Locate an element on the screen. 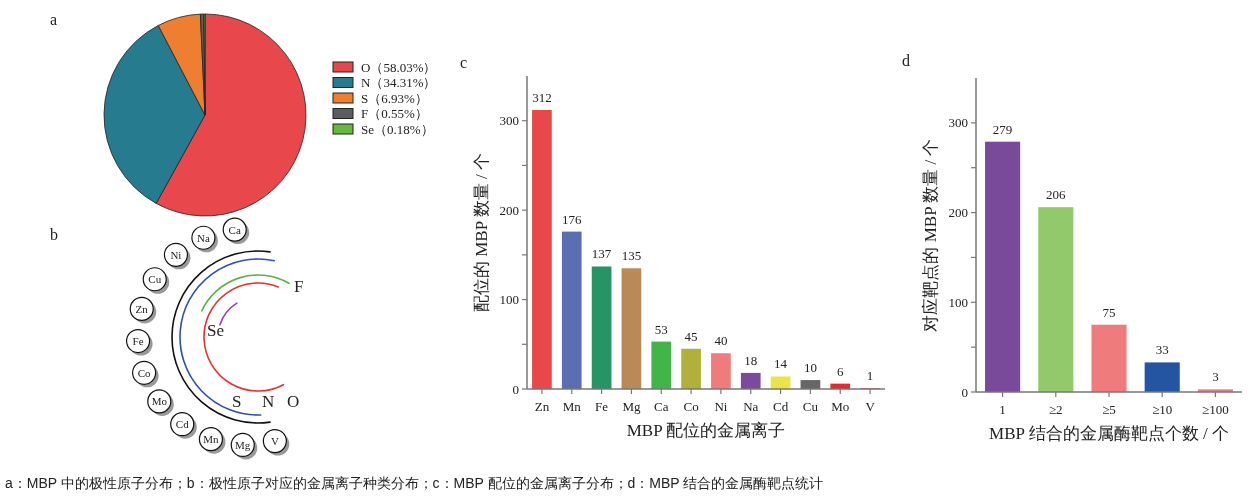 This screenshot has height=496, width=1256. data-label: 40 is located at coordinates (721, 341).